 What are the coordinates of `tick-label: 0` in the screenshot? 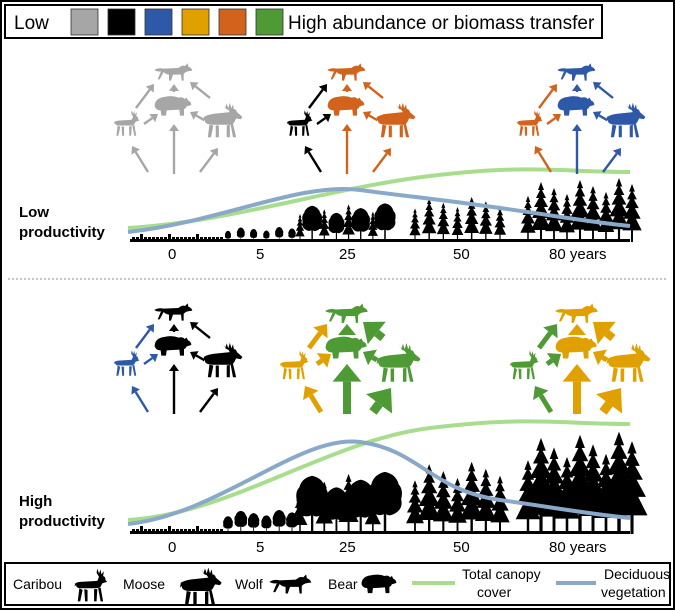 It's located at (172, 254).